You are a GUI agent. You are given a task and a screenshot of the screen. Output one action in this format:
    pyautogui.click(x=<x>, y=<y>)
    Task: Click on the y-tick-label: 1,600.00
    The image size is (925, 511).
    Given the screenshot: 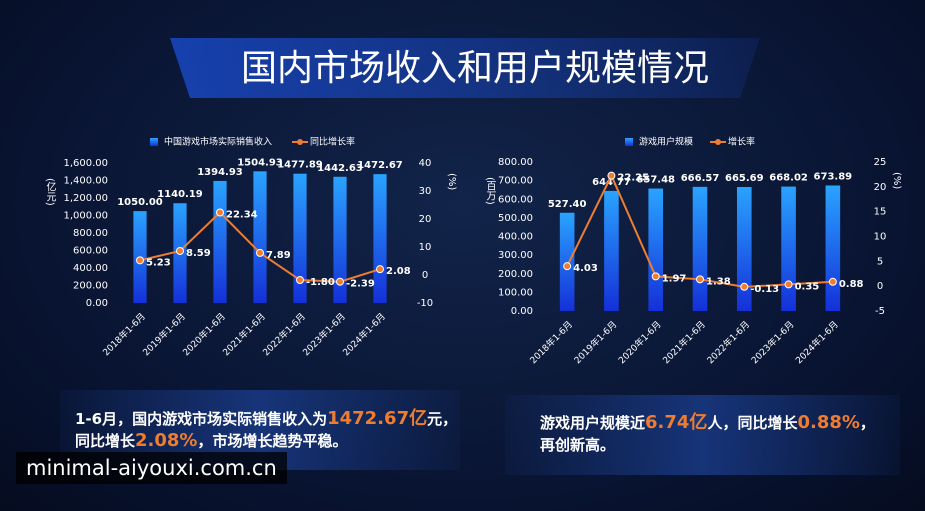 What is the action you would take?
    pyautogui.click(x=85, y=163)
    